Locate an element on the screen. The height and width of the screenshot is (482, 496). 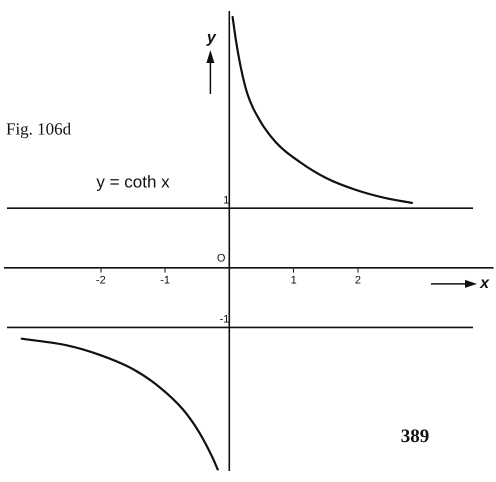
x-tick-label: -2 is located at coordinates (101, 280).